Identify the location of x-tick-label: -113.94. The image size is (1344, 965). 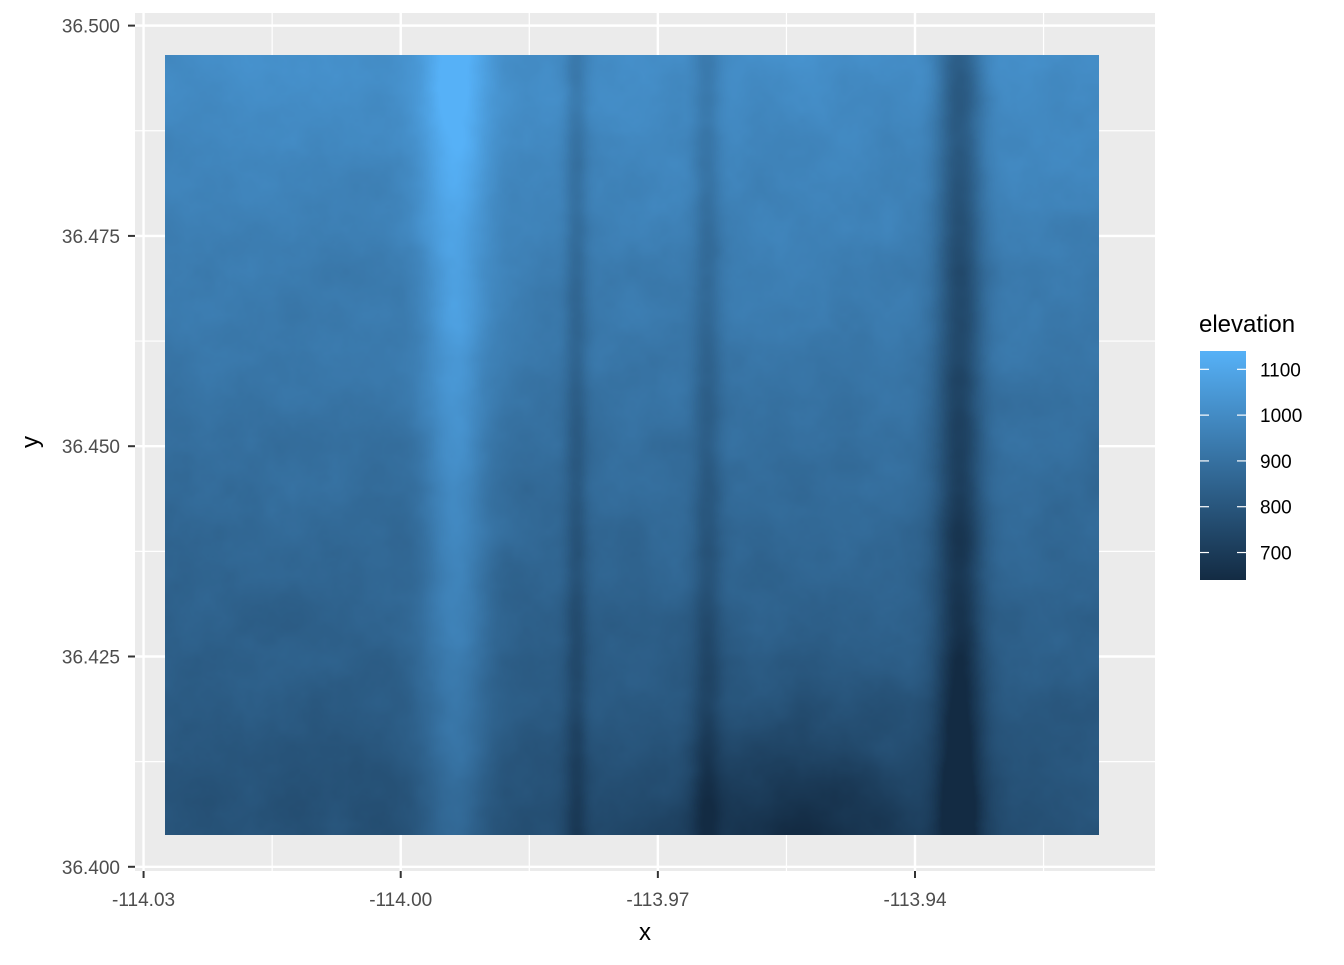
(914, 900).